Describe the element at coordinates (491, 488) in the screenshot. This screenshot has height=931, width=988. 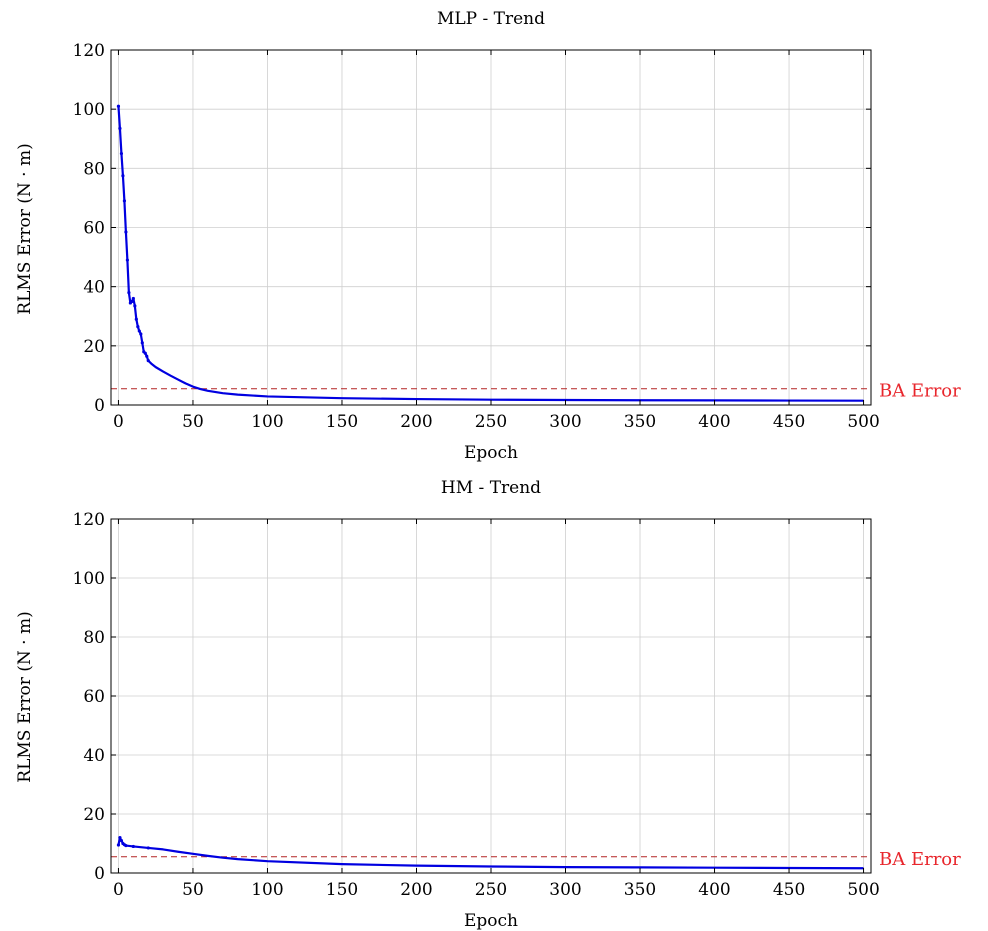
I see `chart-title: HM - Trend` at that location.